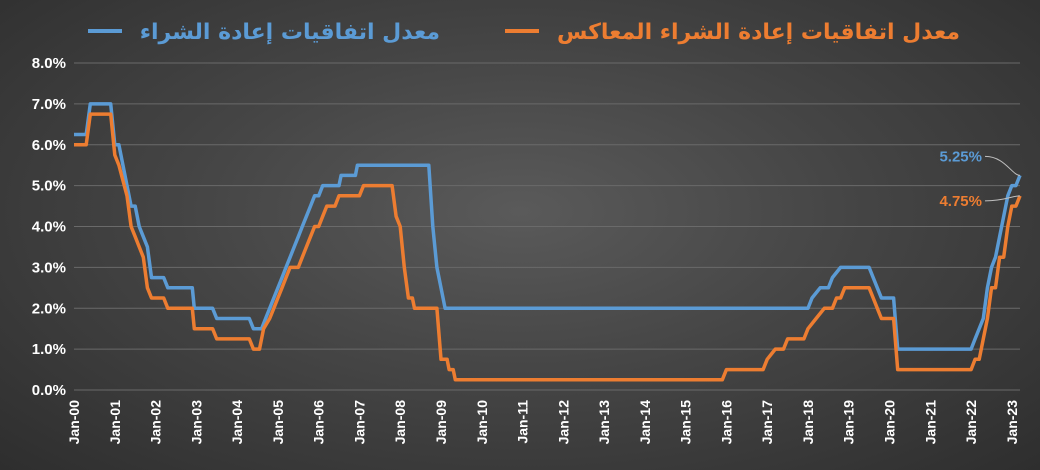  Describe the element at coordinates (686, 422) in the screenshot. I see `x-tick-label: Jan-15` at that location.